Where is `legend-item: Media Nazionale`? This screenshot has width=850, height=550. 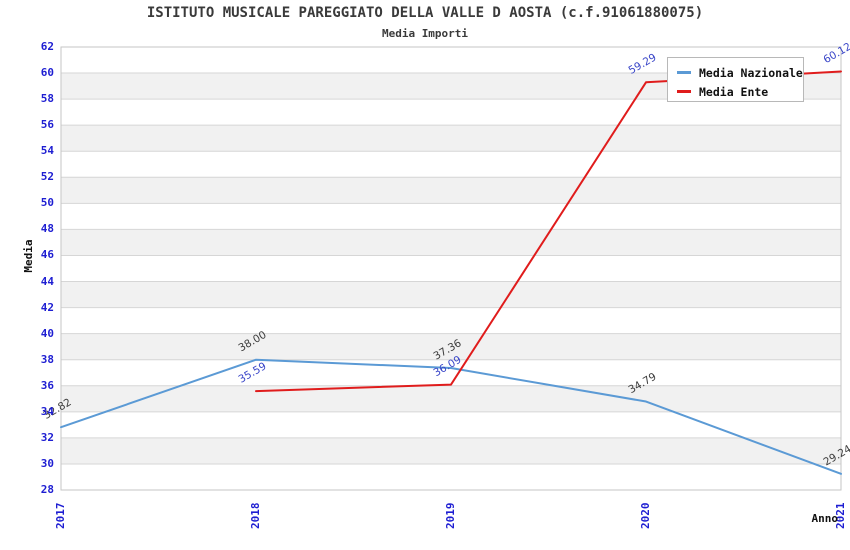 legend-item: Media Nazionale is located at coordinates (740, 72).